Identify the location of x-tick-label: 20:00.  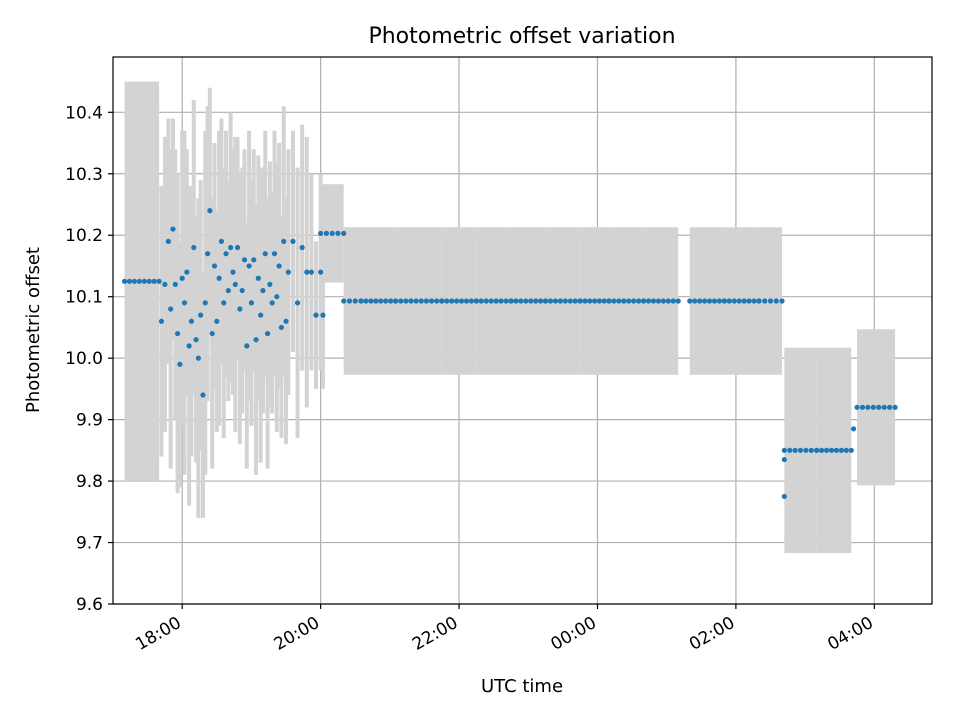
(297, 634).